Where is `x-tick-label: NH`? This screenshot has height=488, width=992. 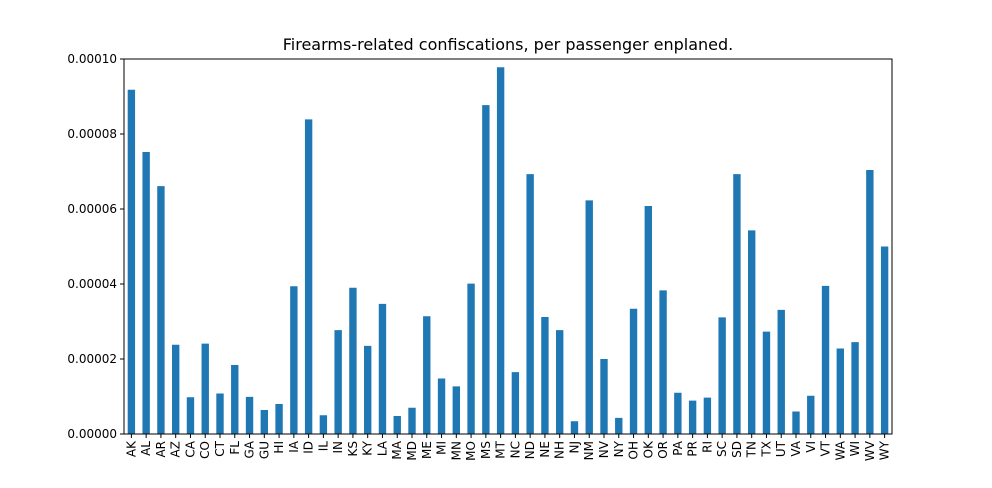 x-tick-label: NH is located at coordinates (560, 450).